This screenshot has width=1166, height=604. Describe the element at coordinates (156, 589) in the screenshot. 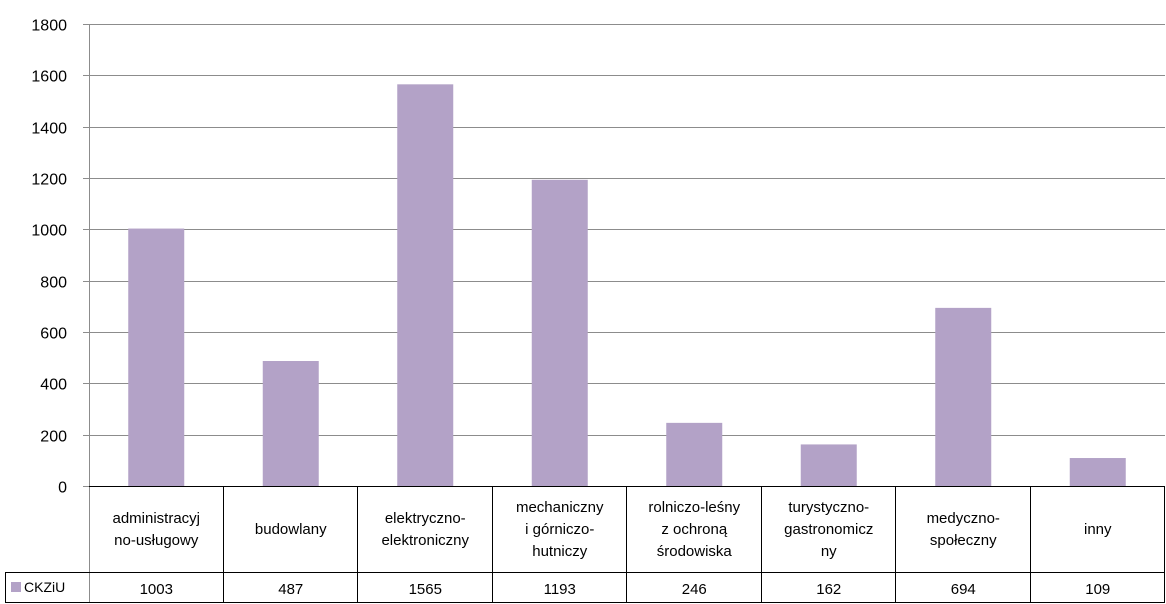

I see `data-table-value: 1003` at that location.